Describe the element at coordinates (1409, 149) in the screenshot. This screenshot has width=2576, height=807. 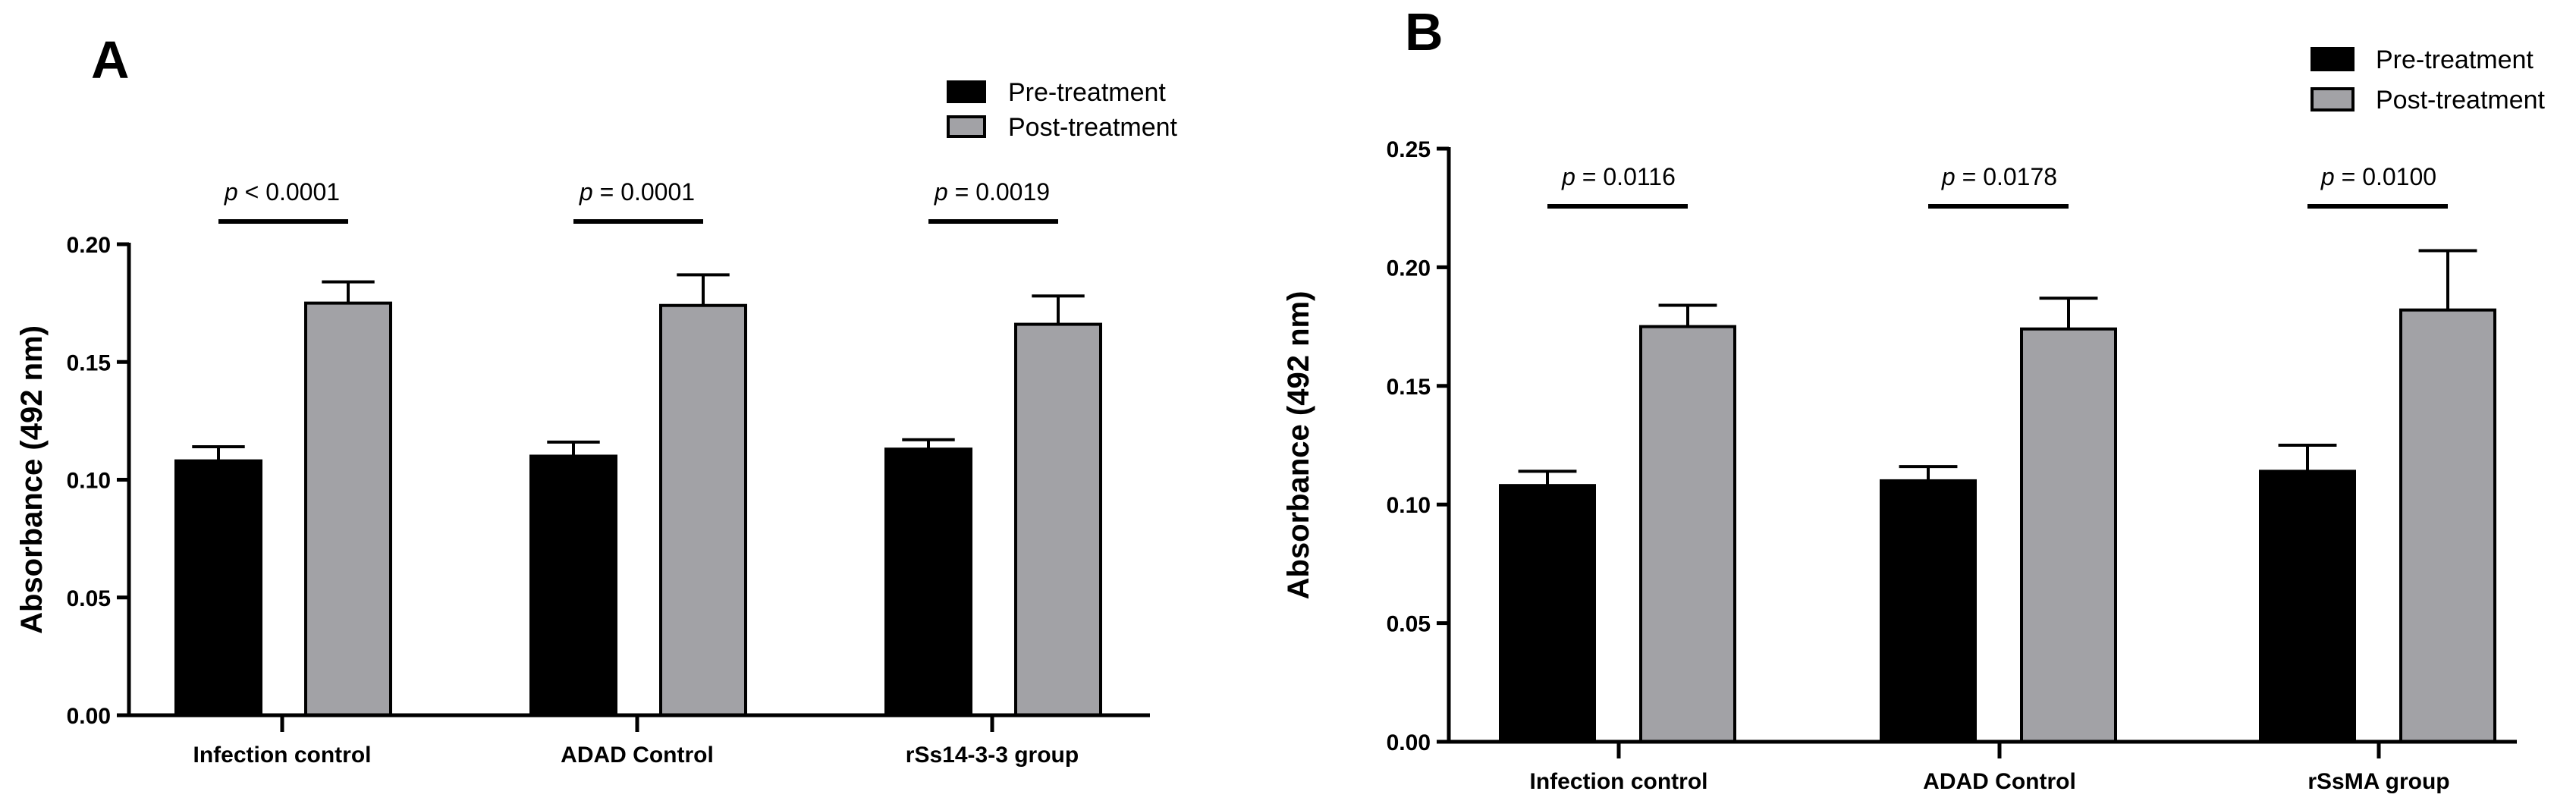
I see `y-tick-label: 0.25` at that location.